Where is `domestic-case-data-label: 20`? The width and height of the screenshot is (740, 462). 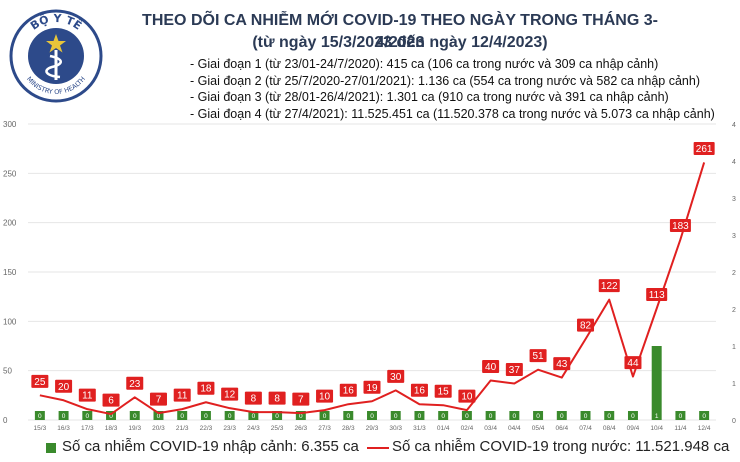
domestic-case-data-label: 20 is located at coordinates (64, 387).